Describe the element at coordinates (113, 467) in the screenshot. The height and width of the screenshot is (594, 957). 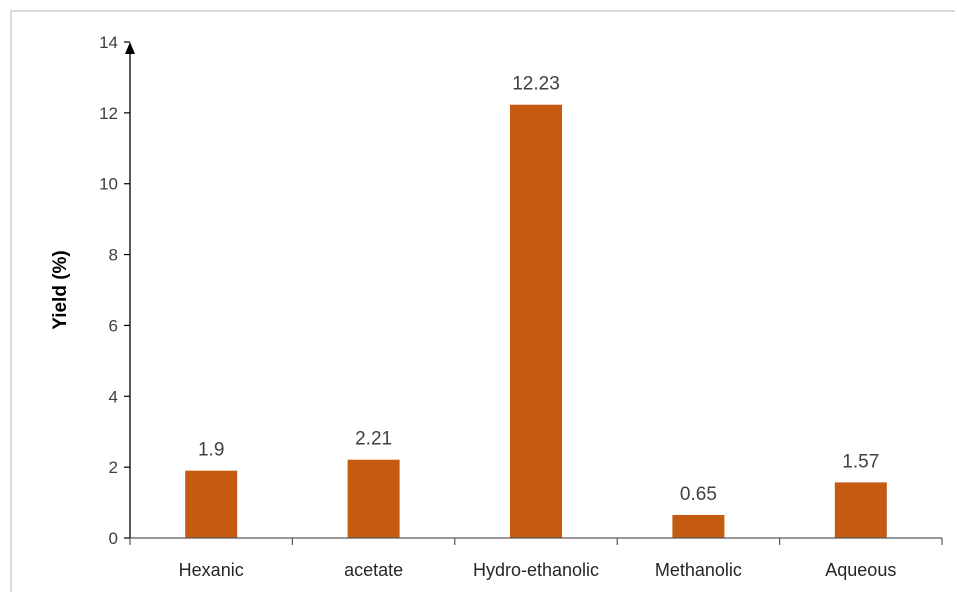
I see `y-tick-label: 2` at that location.